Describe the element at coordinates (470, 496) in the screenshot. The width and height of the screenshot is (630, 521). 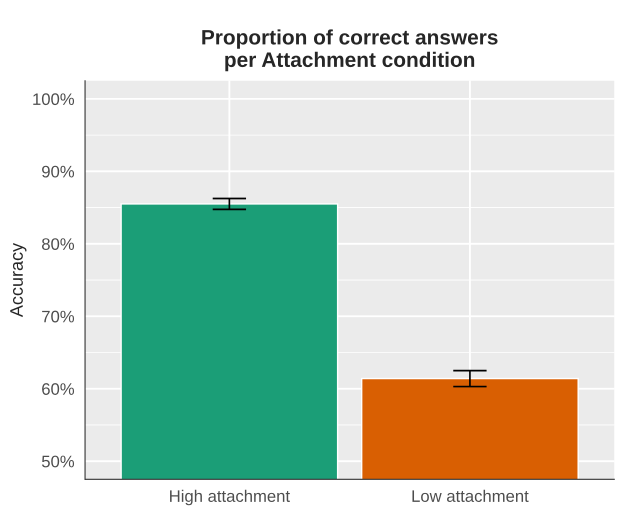
I see `x-tick-label: Low attachment` at that location.